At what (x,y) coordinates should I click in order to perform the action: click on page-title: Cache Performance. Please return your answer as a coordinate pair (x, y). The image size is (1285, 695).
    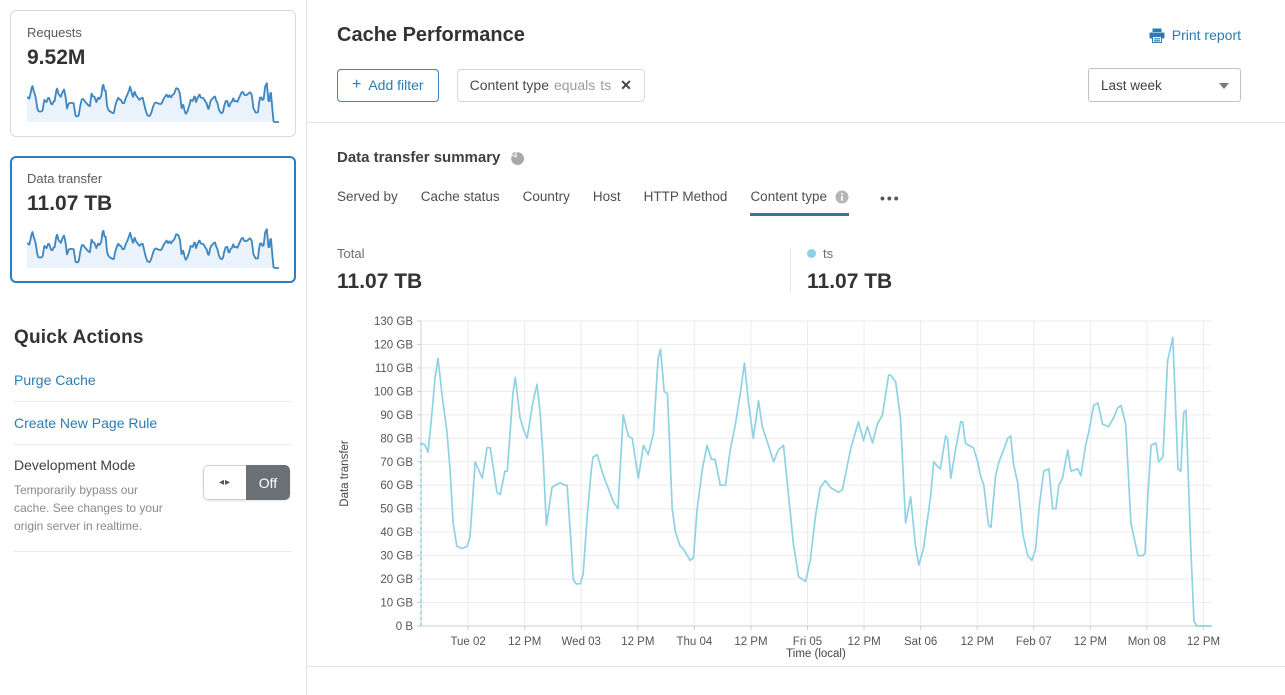
    Looking at the image, I should click on (431, 35).